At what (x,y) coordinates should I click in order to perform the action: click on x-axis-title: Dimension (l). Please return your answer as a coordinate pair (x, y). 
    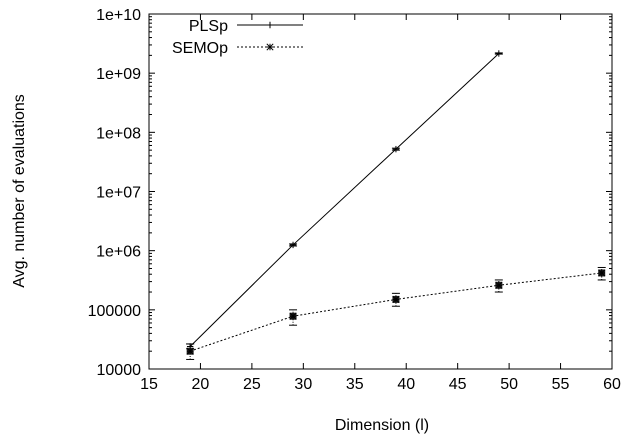
    Looking at the image, I should click on (382, 425).